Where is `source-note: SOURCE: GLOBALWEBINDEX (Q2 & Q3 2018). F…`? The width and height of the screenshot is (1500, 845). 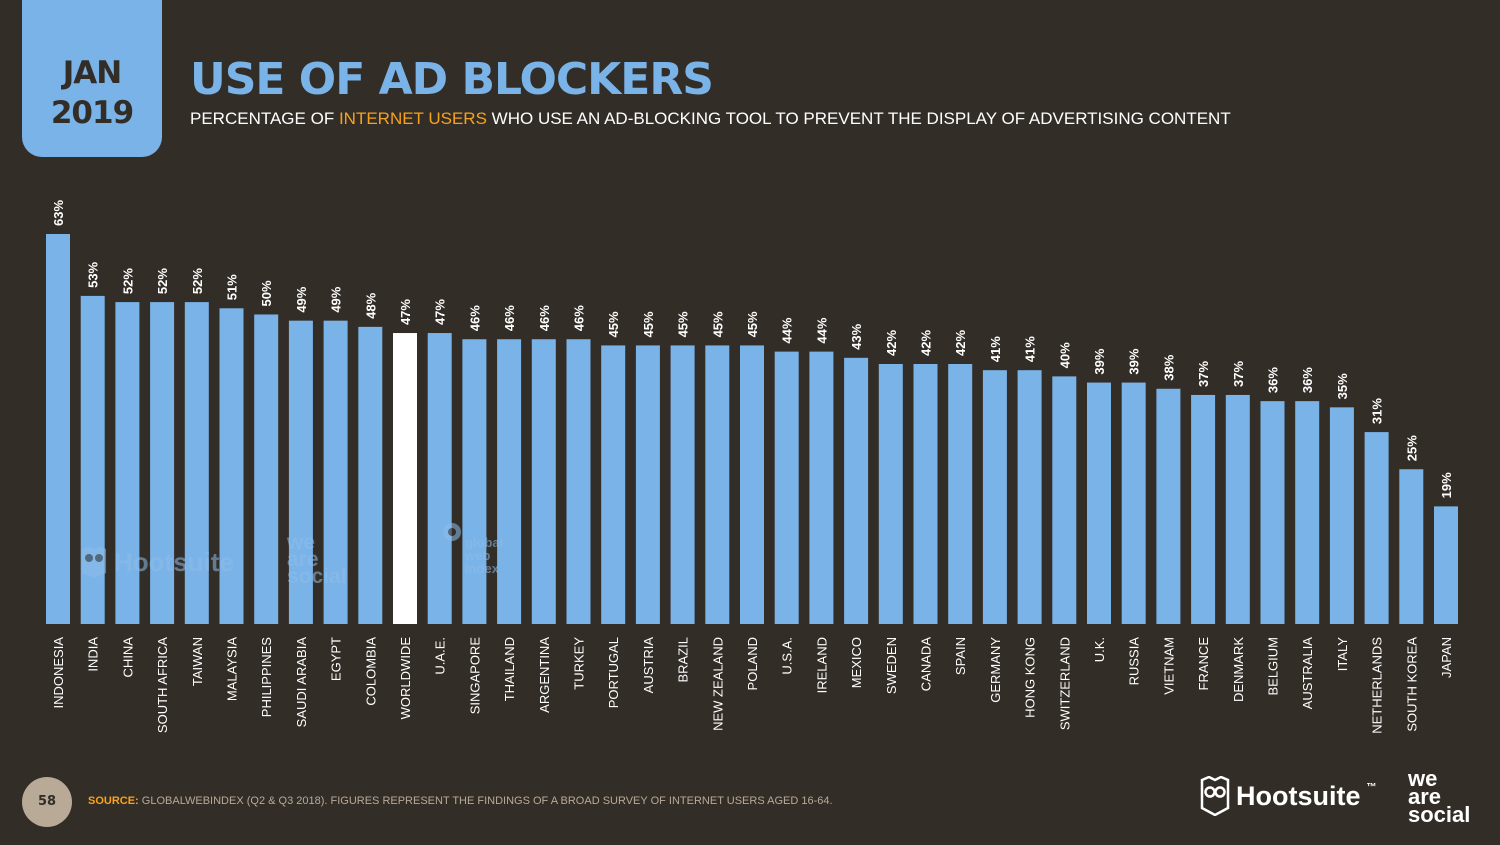 source-note: SOURCE: GLOBALWEBINDEX (Q2 & Q3 2018). F… is located at coordinates (460, 801).